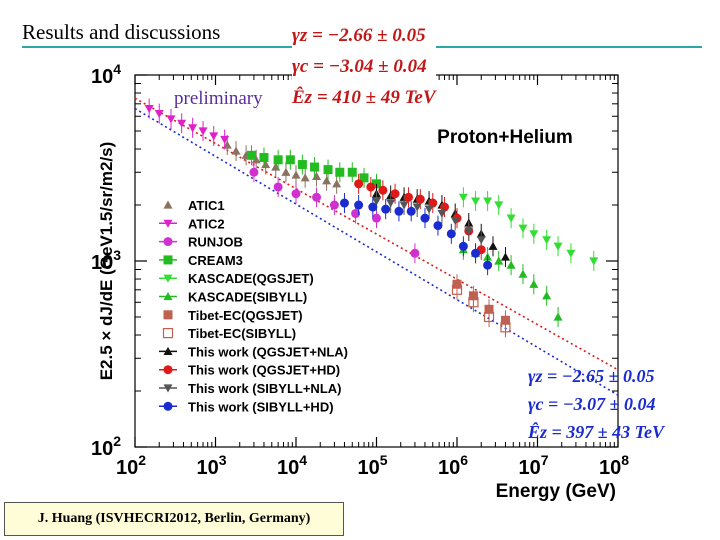 The image size is (720, 540). I want to click on legend-marker-this-work-qgsjet-nla, so click(168, 350).